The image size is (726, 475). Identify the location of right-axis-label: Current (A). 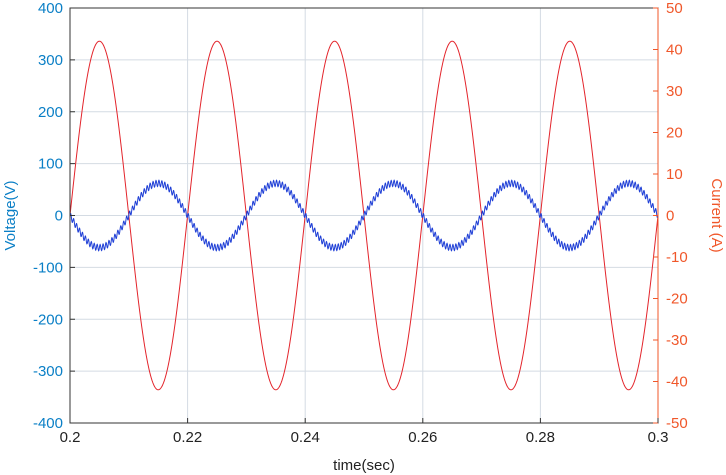
(716, 215).